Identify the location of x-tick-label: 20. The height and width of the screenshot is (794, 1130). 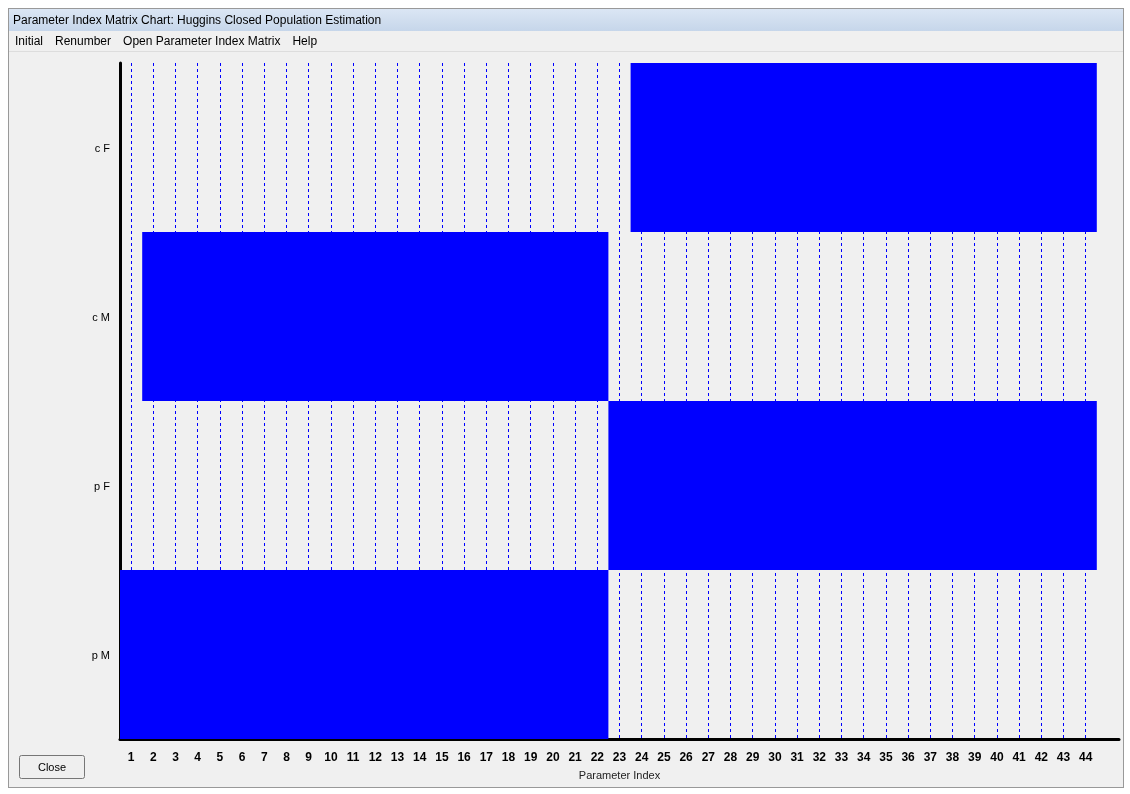
(553, 757).